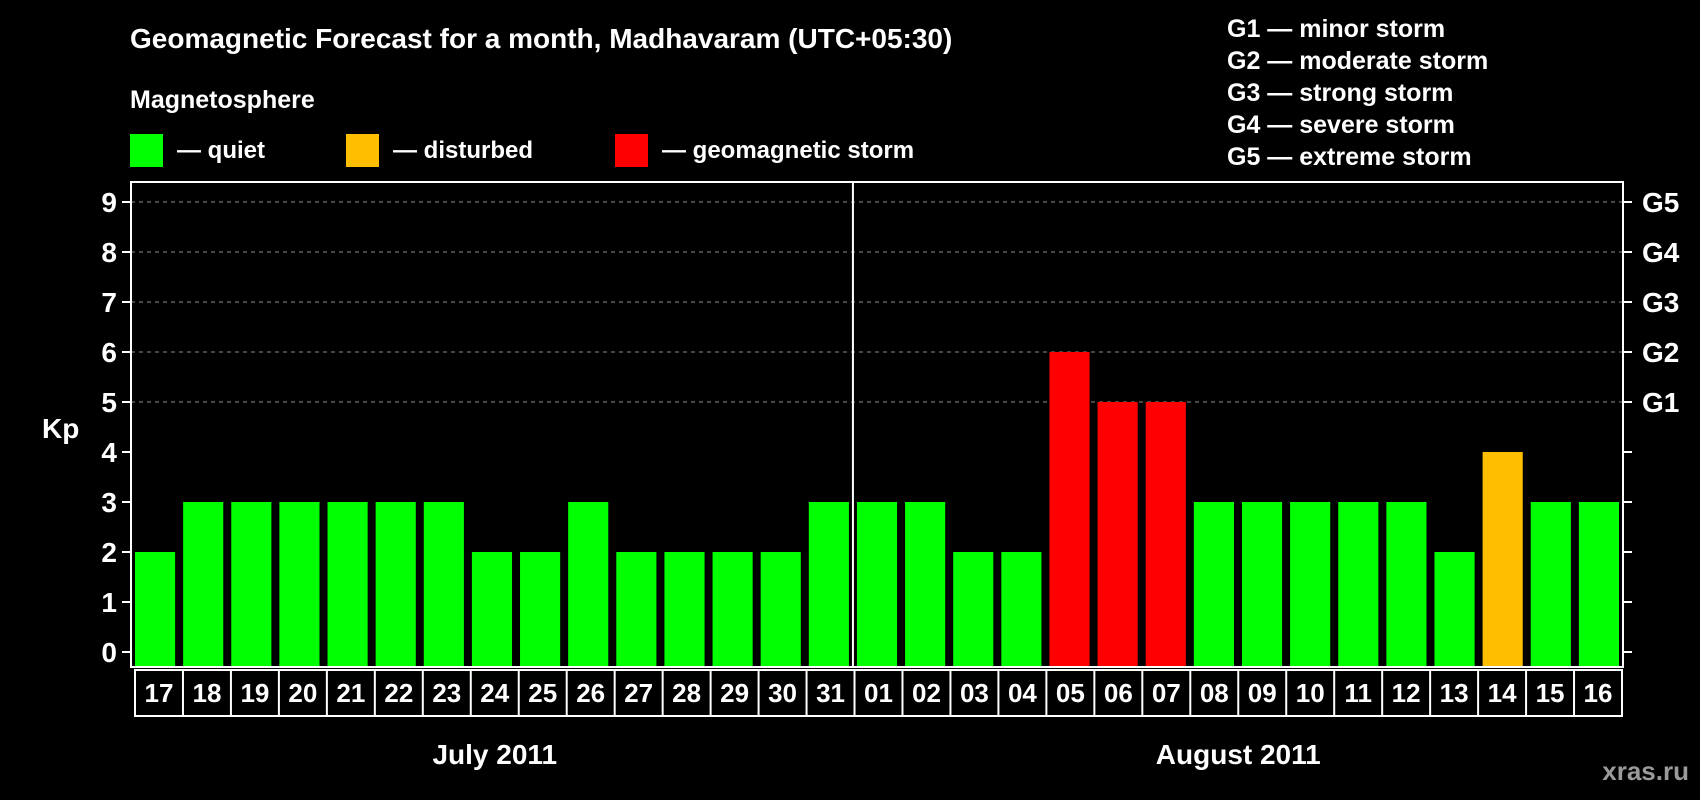  I want to click on x-tick-label: 18, so click(206, 693).